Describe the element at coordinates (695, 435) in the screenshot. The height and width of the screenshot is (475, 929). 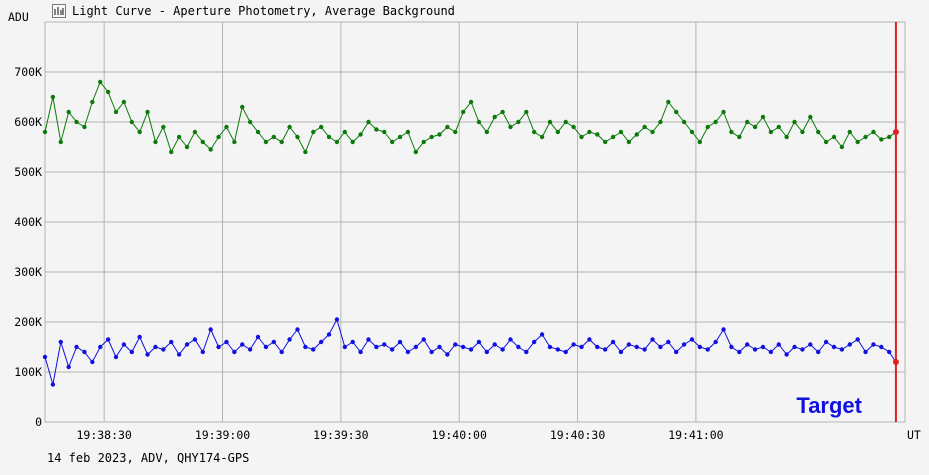
I see `x-tick-label: 19:41:00` at that location.